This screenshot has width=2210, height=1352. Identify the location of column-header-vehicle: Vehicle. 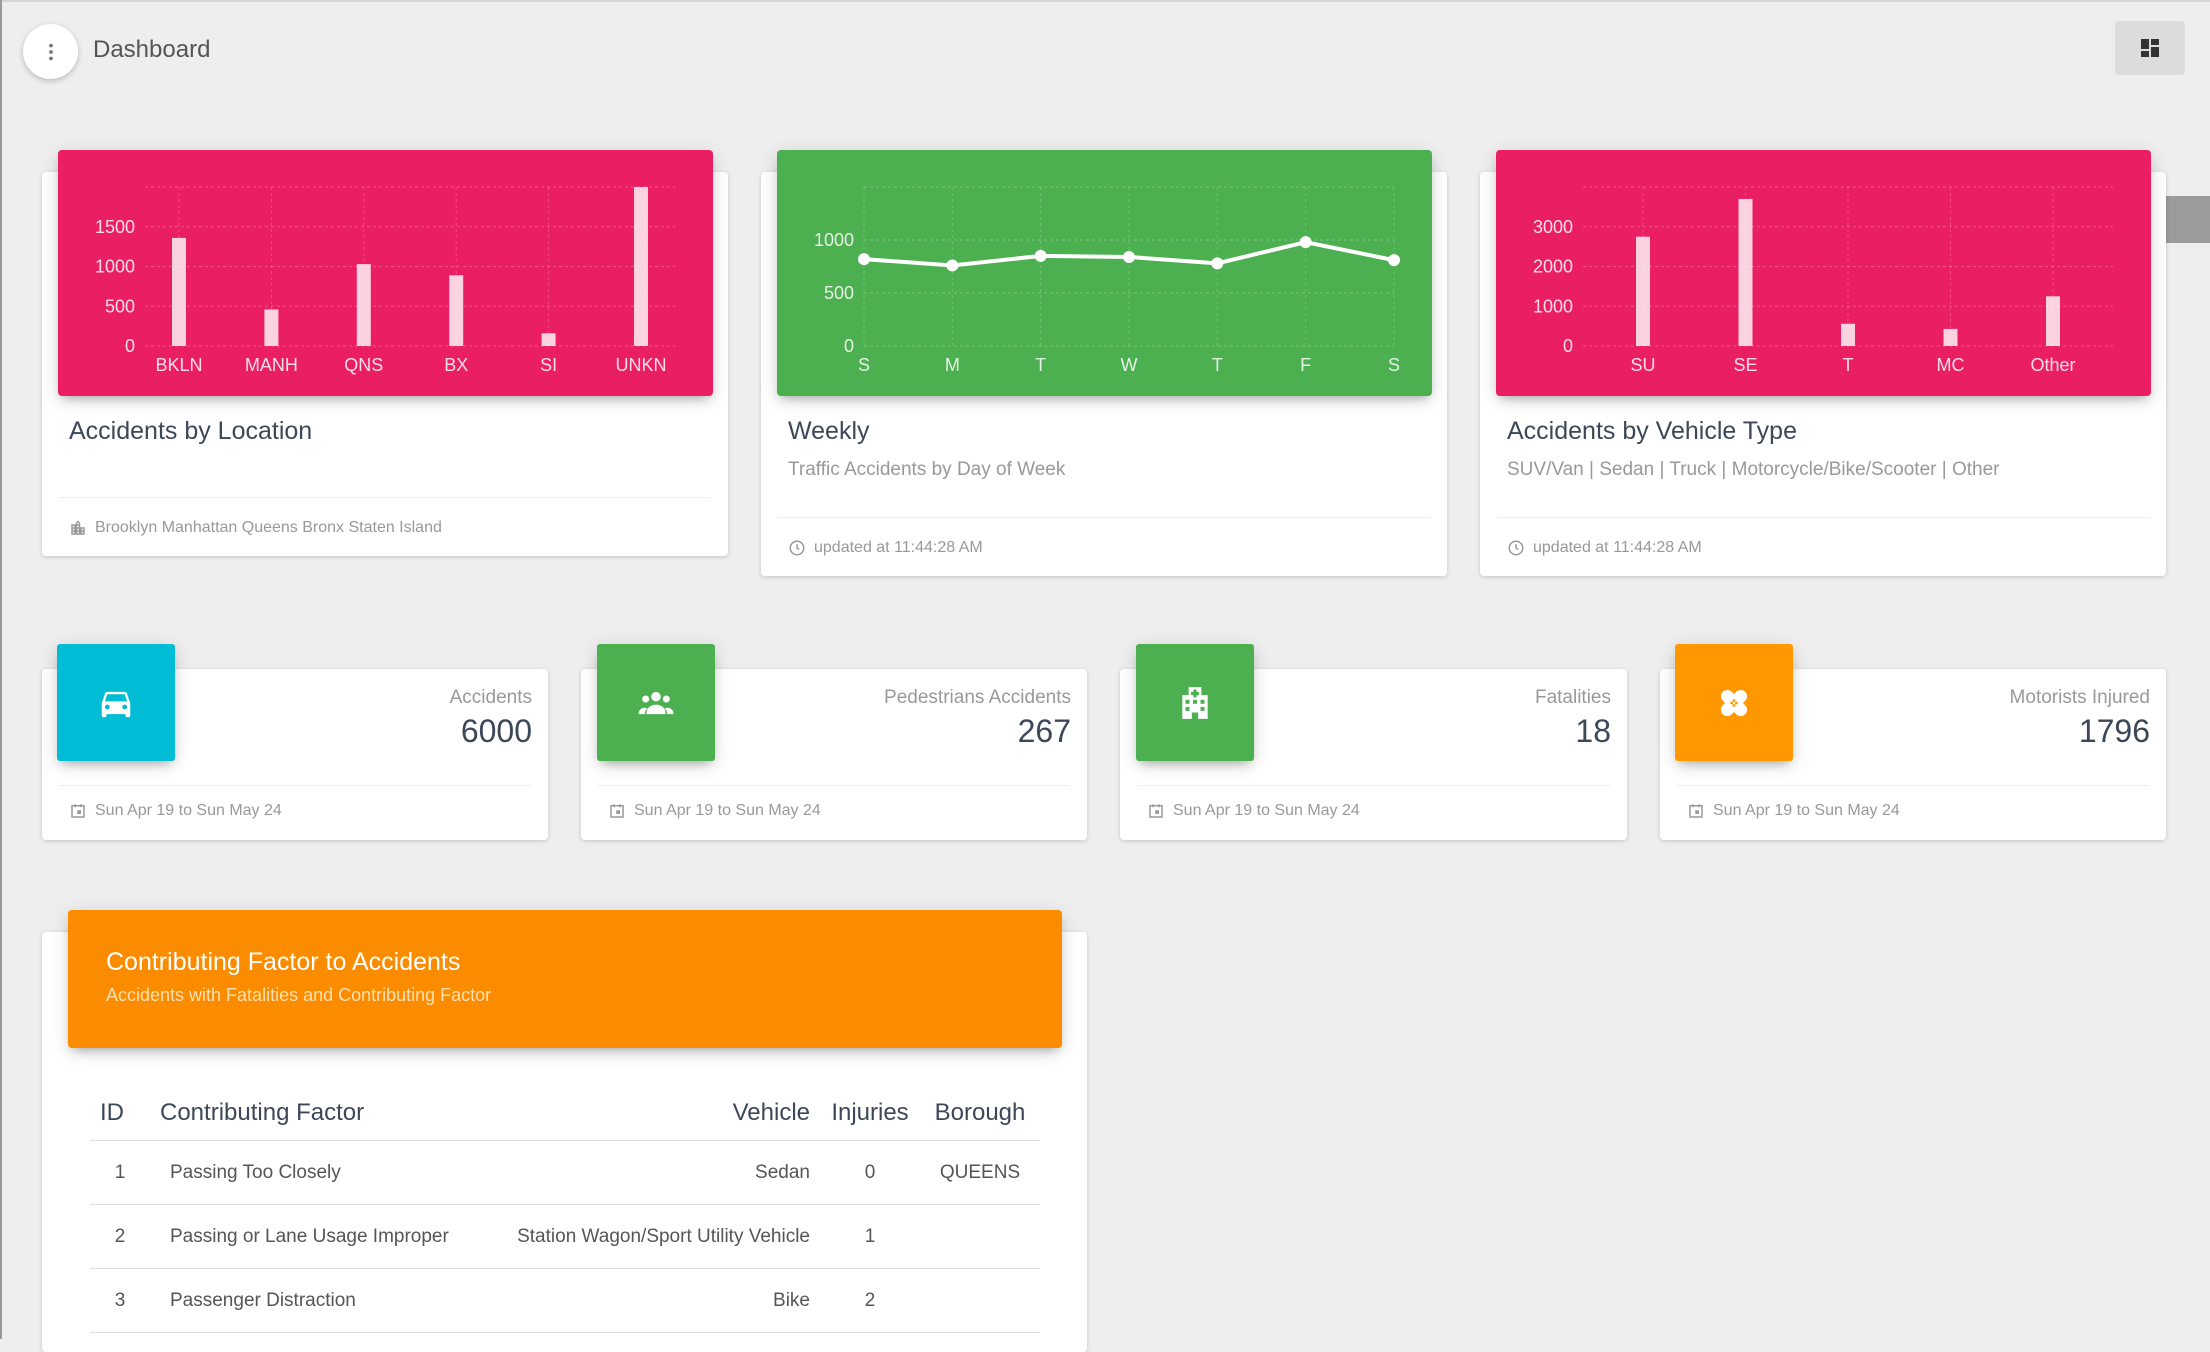
(651, 1113).